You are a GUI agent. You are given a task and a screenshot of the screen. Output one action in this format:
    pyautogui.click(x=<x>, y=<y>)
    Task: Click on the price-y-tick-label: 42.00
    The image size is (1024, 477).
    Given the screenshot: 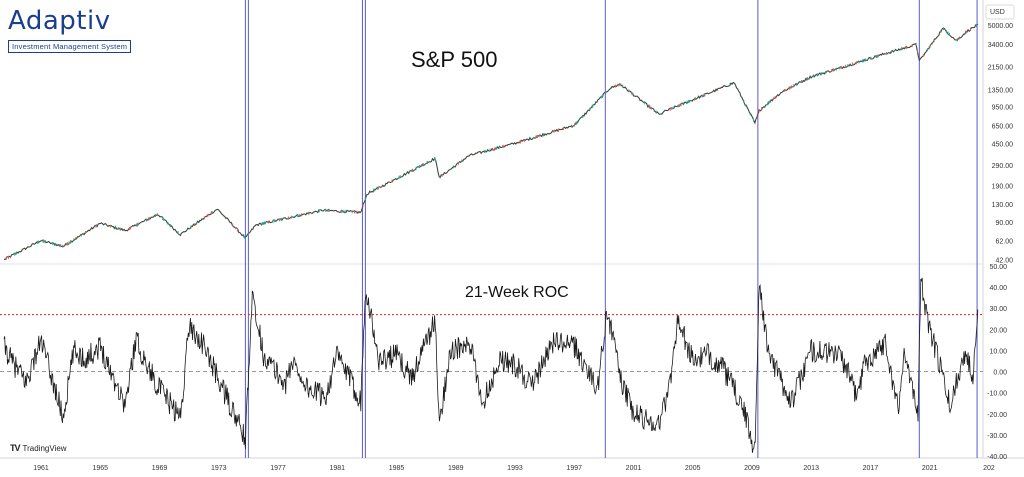 What is the action you would take?
    pyautogui.click(x=1004, y=261)
    